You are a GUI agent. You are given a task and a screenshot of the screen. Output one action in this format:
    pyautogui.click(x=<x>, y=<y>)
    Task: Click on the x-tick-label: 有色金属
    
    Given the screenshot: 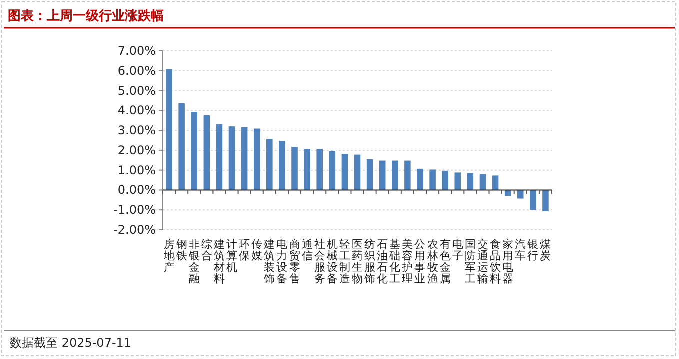 What is the action you would take?
    pyautogui.click(x=445, y=262)
    